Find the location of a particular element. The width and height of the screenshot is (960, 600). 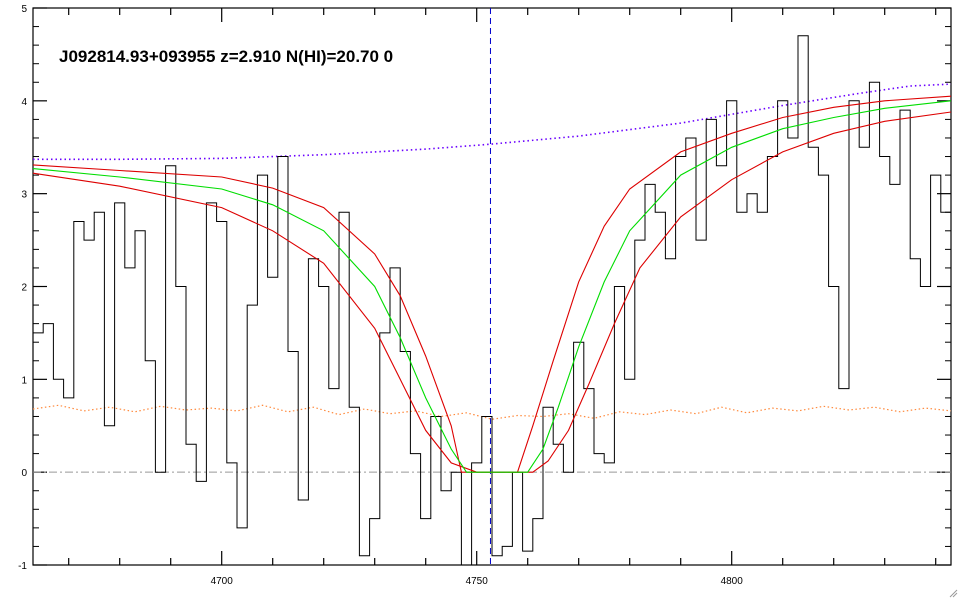

x-tick-label: 4750 is located at coordinates (477, 581).